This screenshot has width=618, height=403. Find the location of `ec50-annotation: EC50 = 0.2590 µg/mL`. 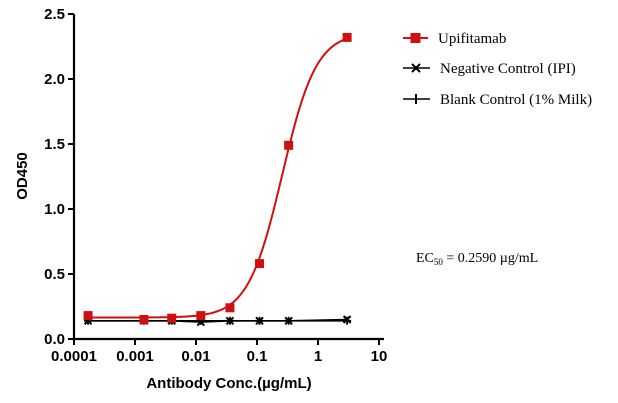

ec50-annotation: EC50 = 0.2590 µg/mL is located at coordinates (477, 259).